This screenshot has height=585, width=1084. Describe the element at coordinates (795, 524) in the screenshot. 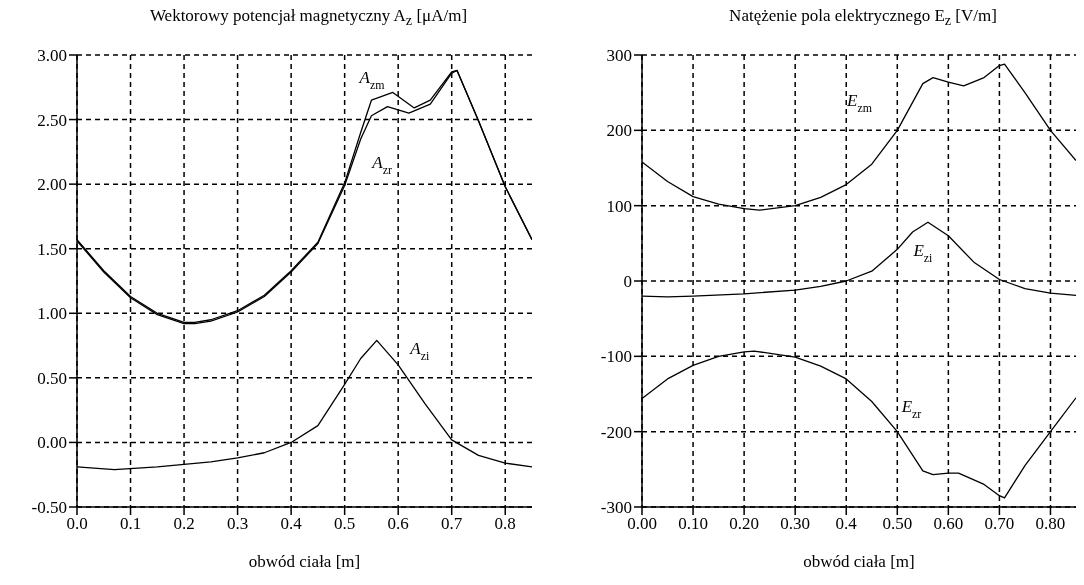

I see `x-tick-label: 0.30` at that location.